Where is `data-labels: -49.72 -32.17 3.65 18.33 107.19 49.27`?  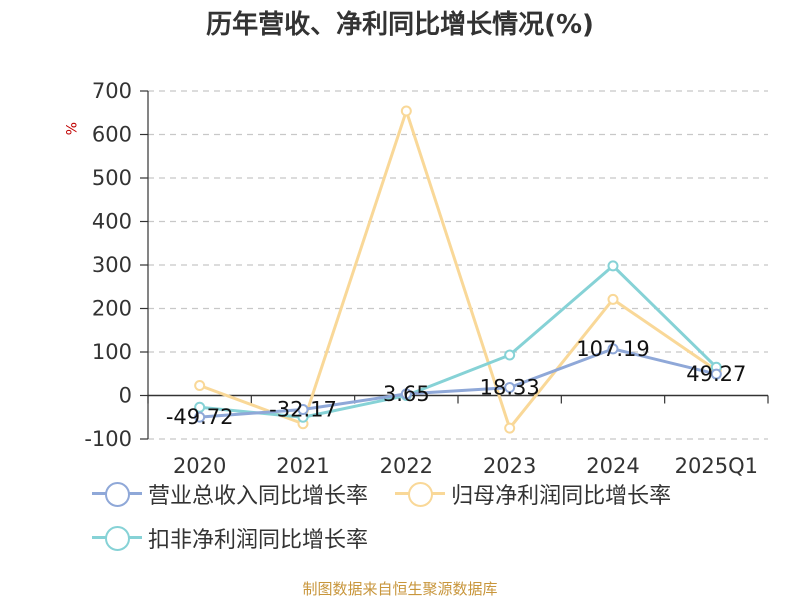
data-labels: -49.72 -32.17 3.65 18.33 107.19 49.27 is located at coordinates (456, 383).